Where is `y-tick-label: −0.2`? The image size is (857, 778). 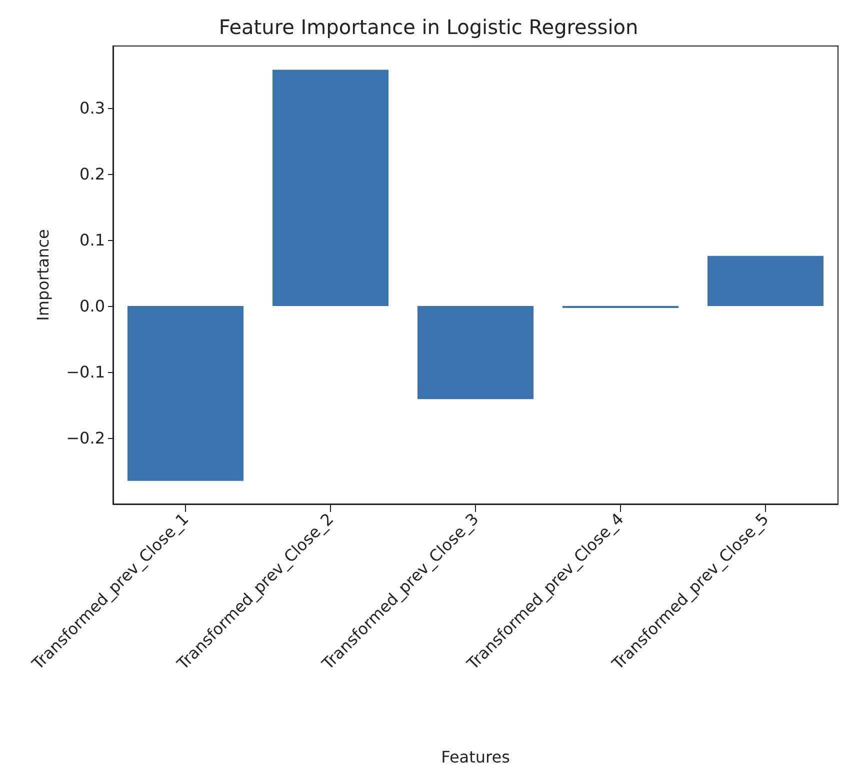 y-tick-label: −0.2 is located at coordinates (85, 438).